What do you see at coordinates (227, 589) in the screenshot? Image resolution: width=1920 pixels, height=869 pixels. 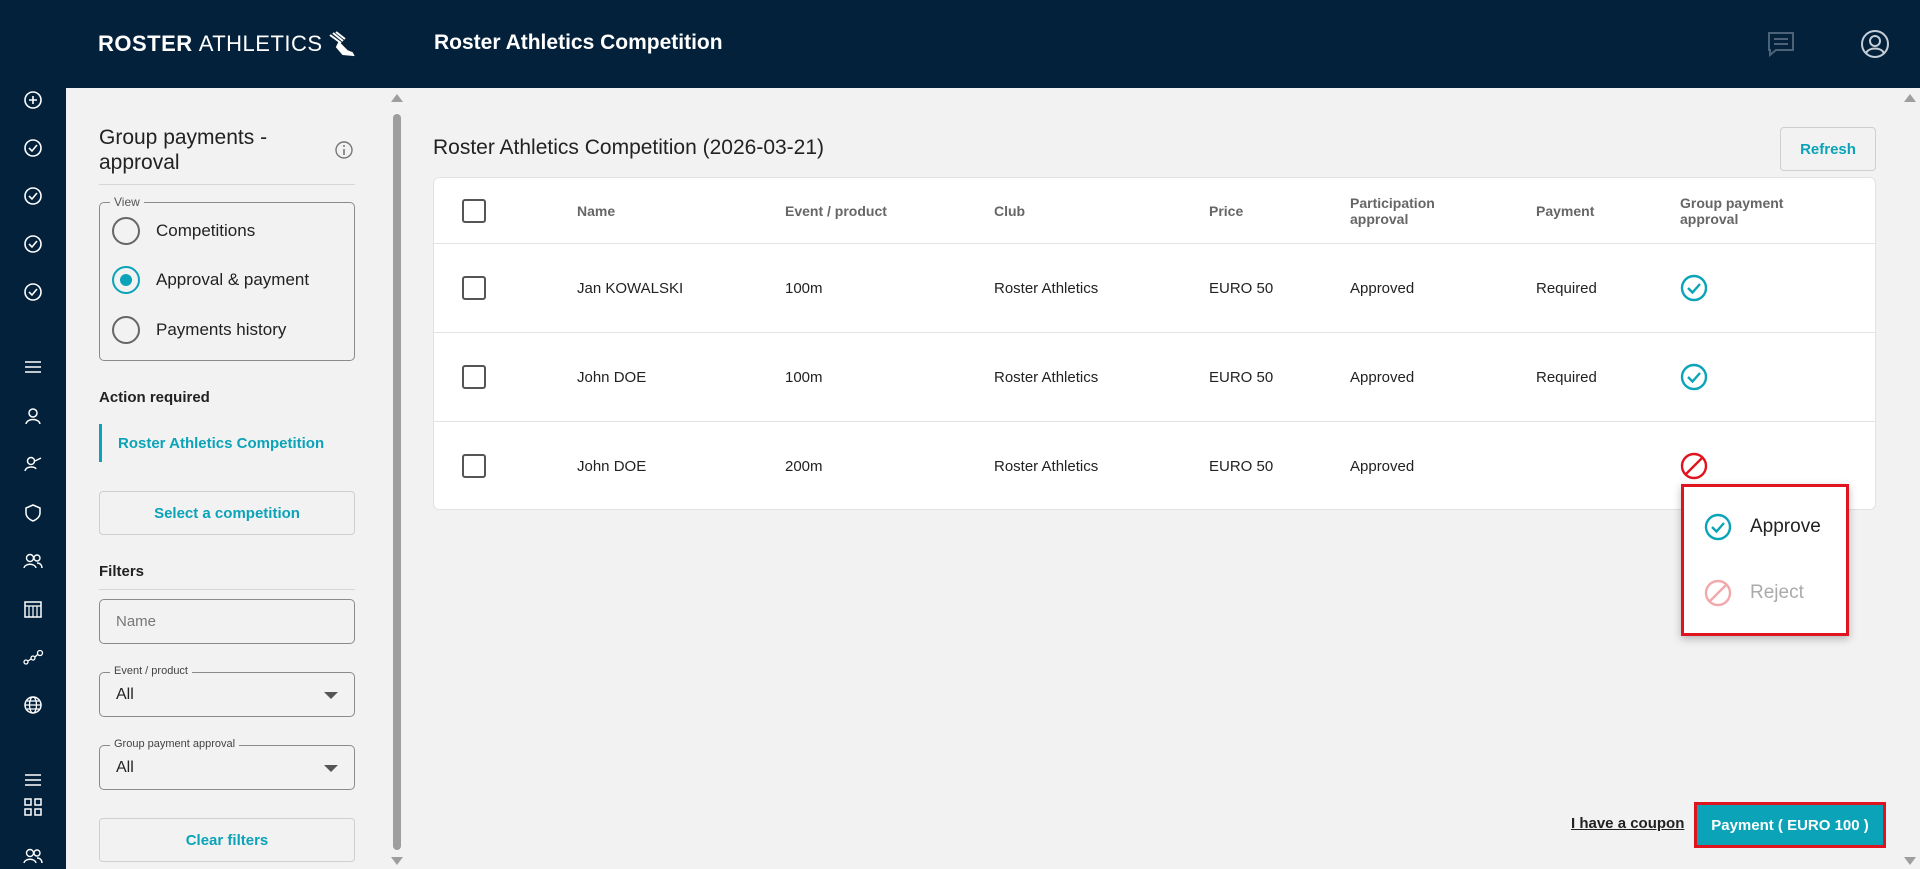 I see `divider` at bounding box center [227, 589].